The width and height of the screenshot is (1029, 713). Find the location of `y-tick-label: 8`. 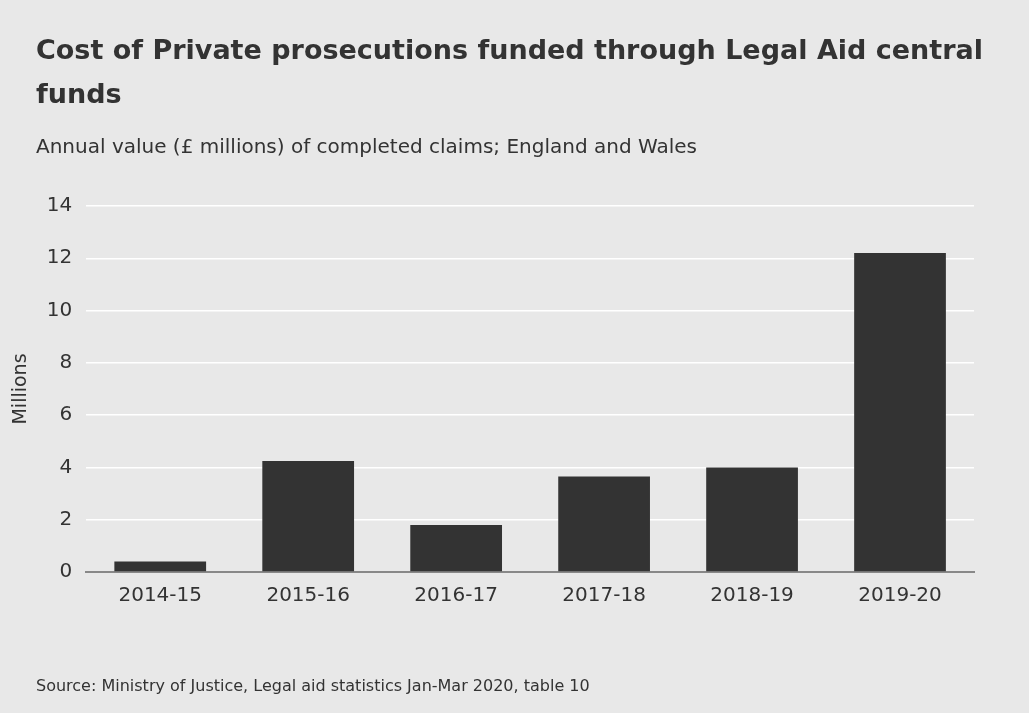

y-tick-label: 8 is located at coordinates (66, 361).